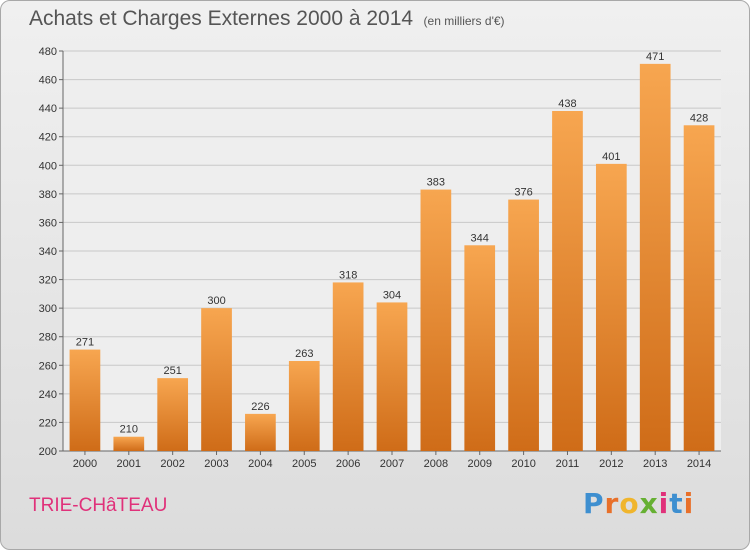 Image resolution: width=750 pixels, height=550 pixels. What do you see at coordinates (348, 464) in the screenshot?
I see `x-tick-label: 2006` at bounding box center [348, 464].